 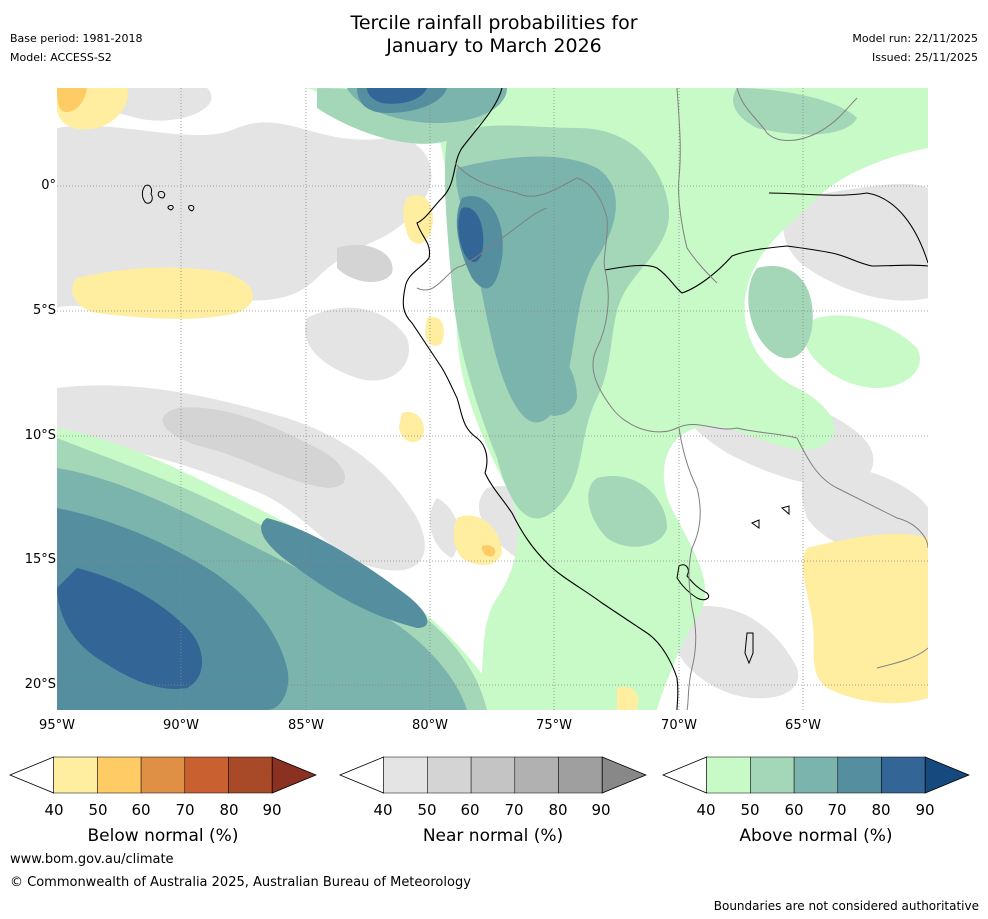 What do you see at coordinates (493, 836) in the screenshot?
I see `near-normal-title: Near normal (%)` at bounding box center [493, 836].